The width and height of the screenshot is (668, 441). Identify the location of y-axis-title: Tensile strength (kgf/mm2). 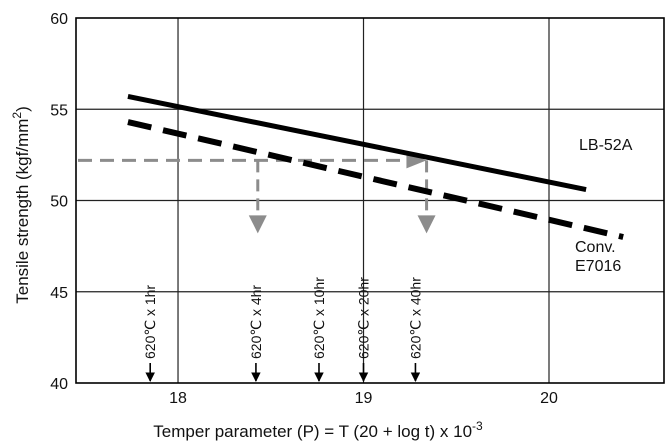
(21, 205).